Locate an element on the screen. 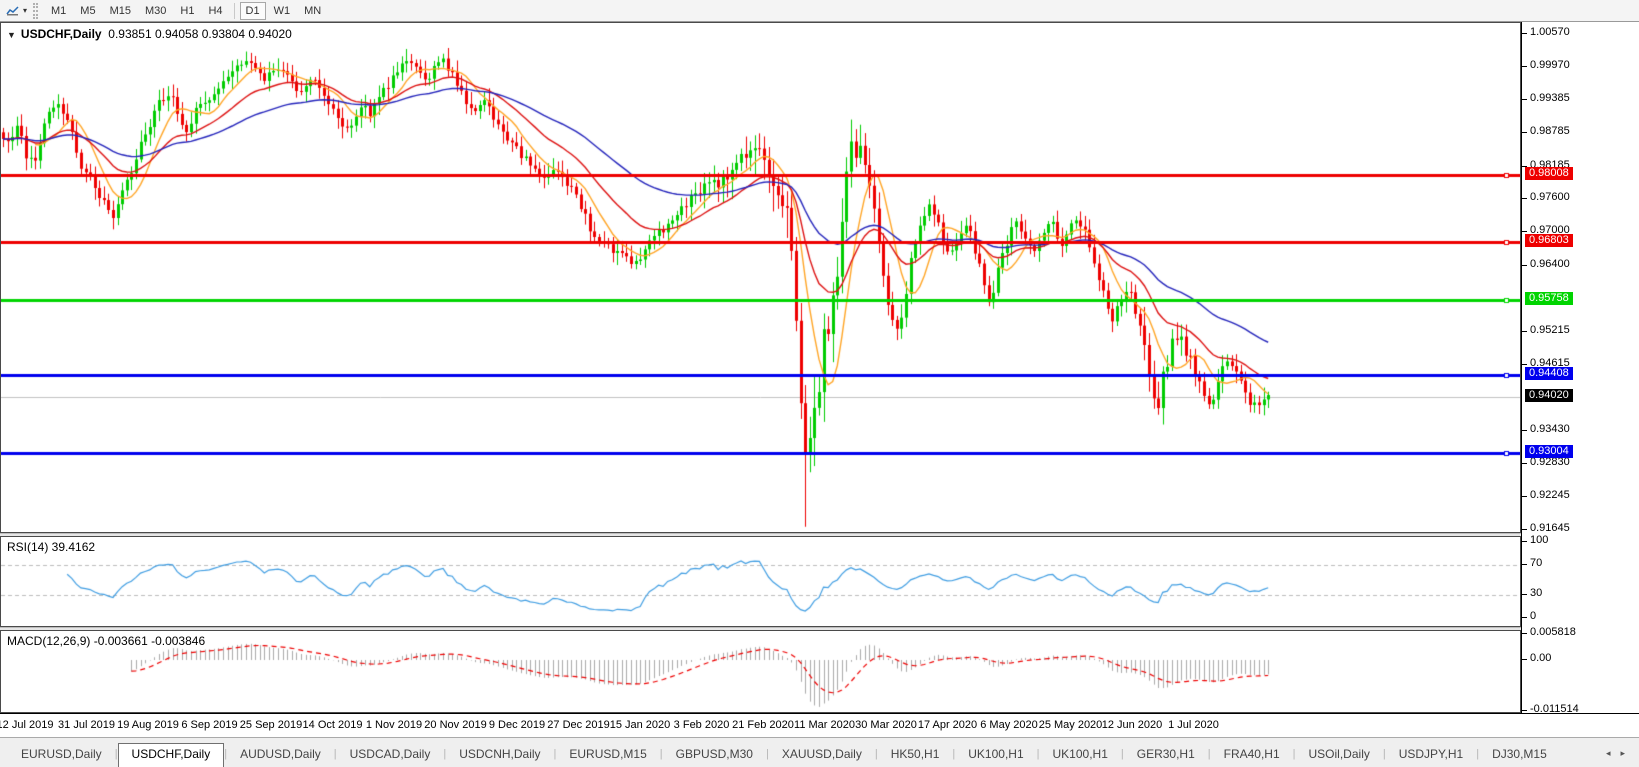 This screenshot has height=767, width=1639. tab-usdcad-daily: USDCAD,Daily is located at coordinates (390, 754).